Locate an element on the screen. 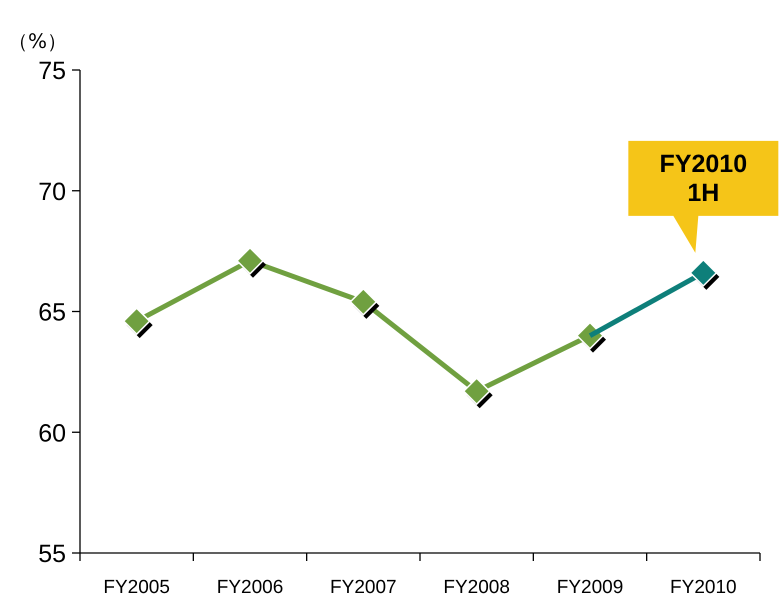  y-axis-title: （%） is located at coordinates (38, 41).